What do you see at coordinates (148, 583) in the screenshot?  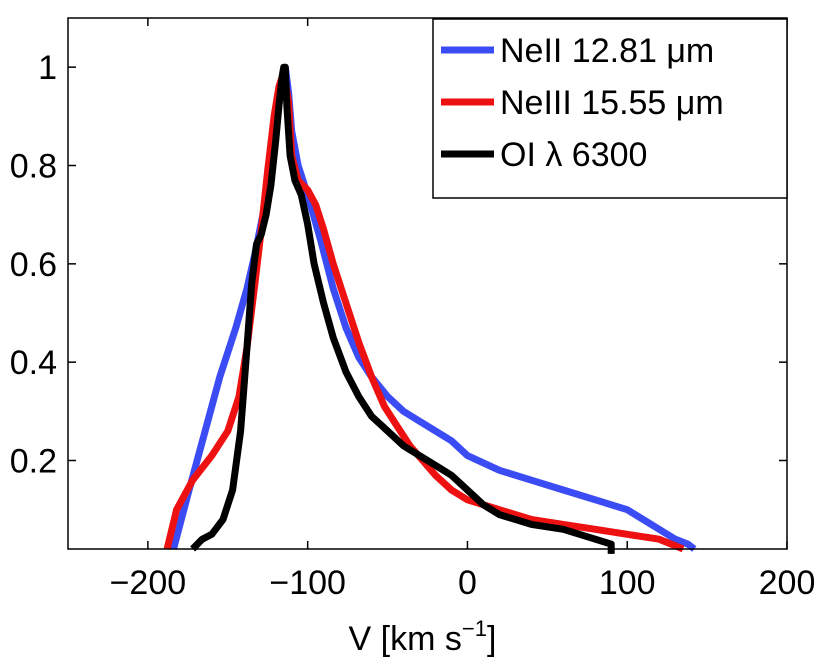 I see `x-tick-label: −200` at bounding box center [148, 583].